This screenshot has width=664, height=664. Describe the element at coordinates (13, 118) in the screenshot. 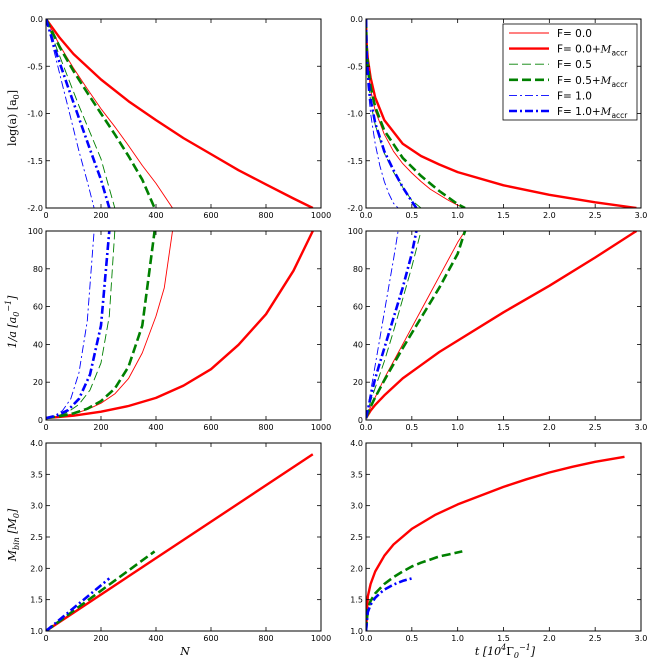

I see `y-label-top: log(a) [a0]` at that location.